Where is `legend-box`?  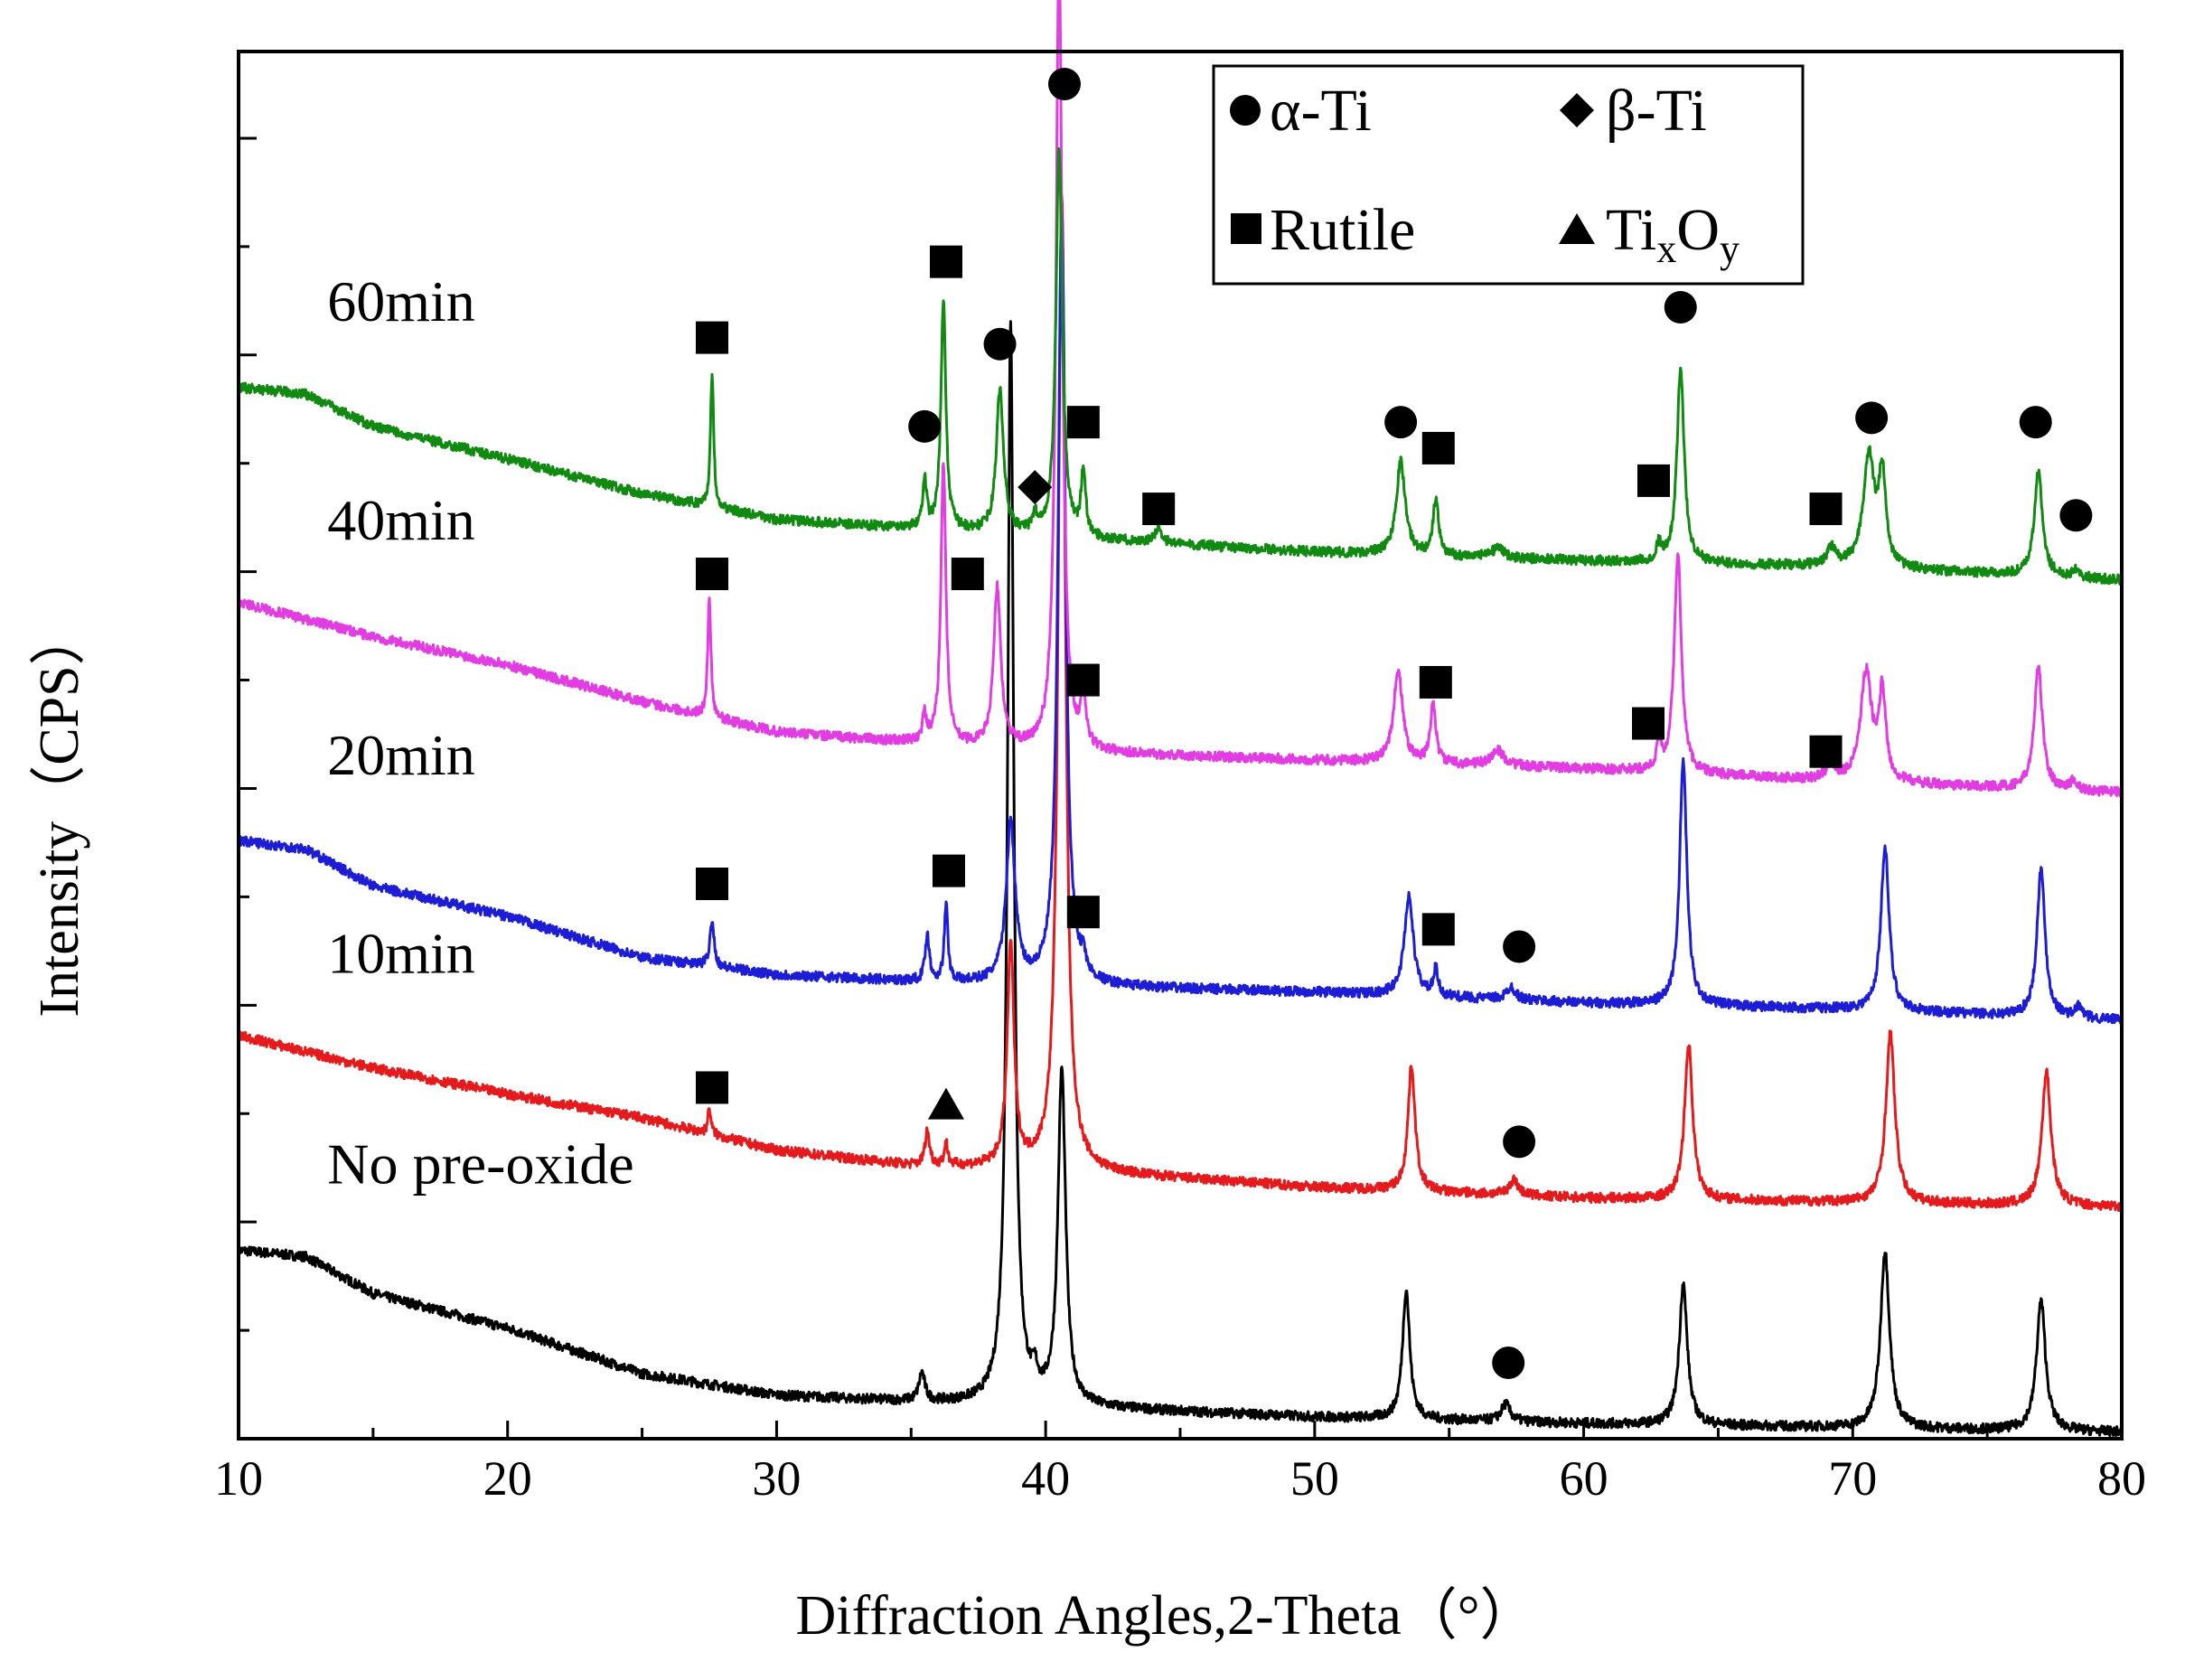
legend-box is located at coordinates (1508, 175).